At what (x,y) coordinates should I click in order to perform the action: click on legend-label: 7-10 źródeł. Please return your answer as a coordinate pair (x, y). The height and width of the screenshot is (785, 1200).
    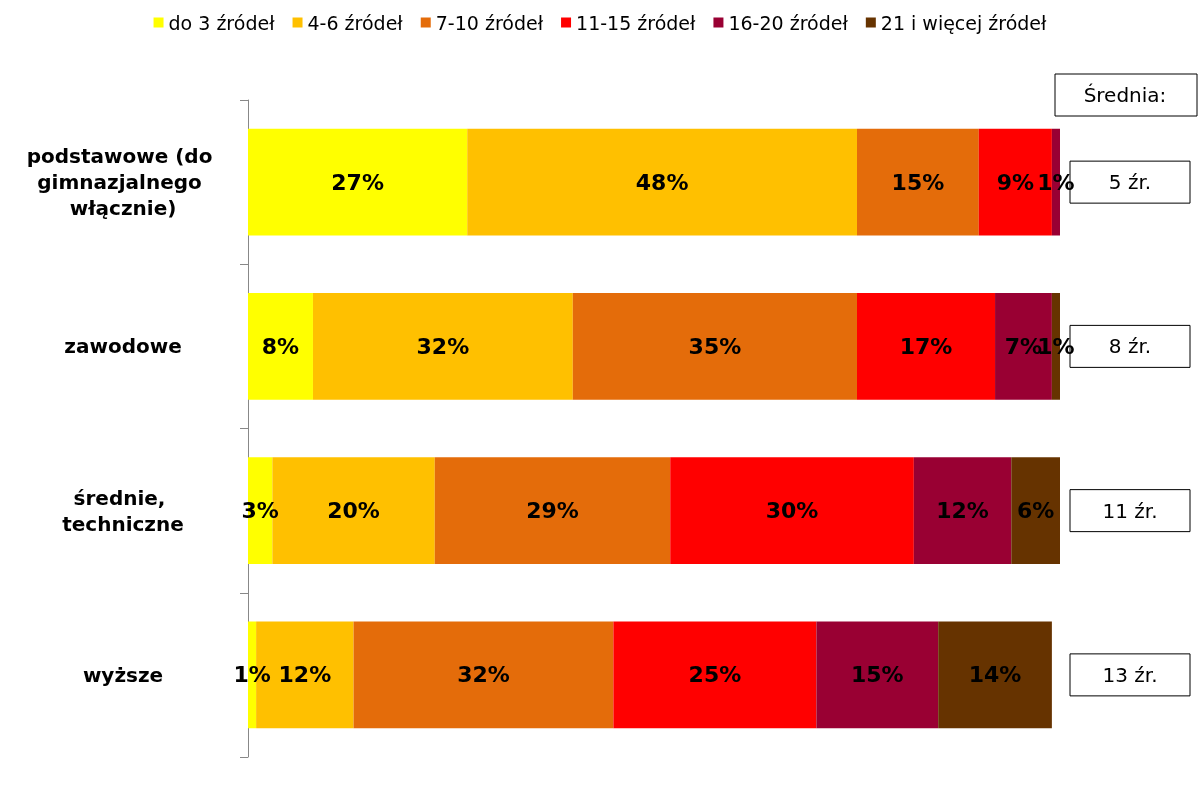
    Looking at the image, I should click on (489, 22).